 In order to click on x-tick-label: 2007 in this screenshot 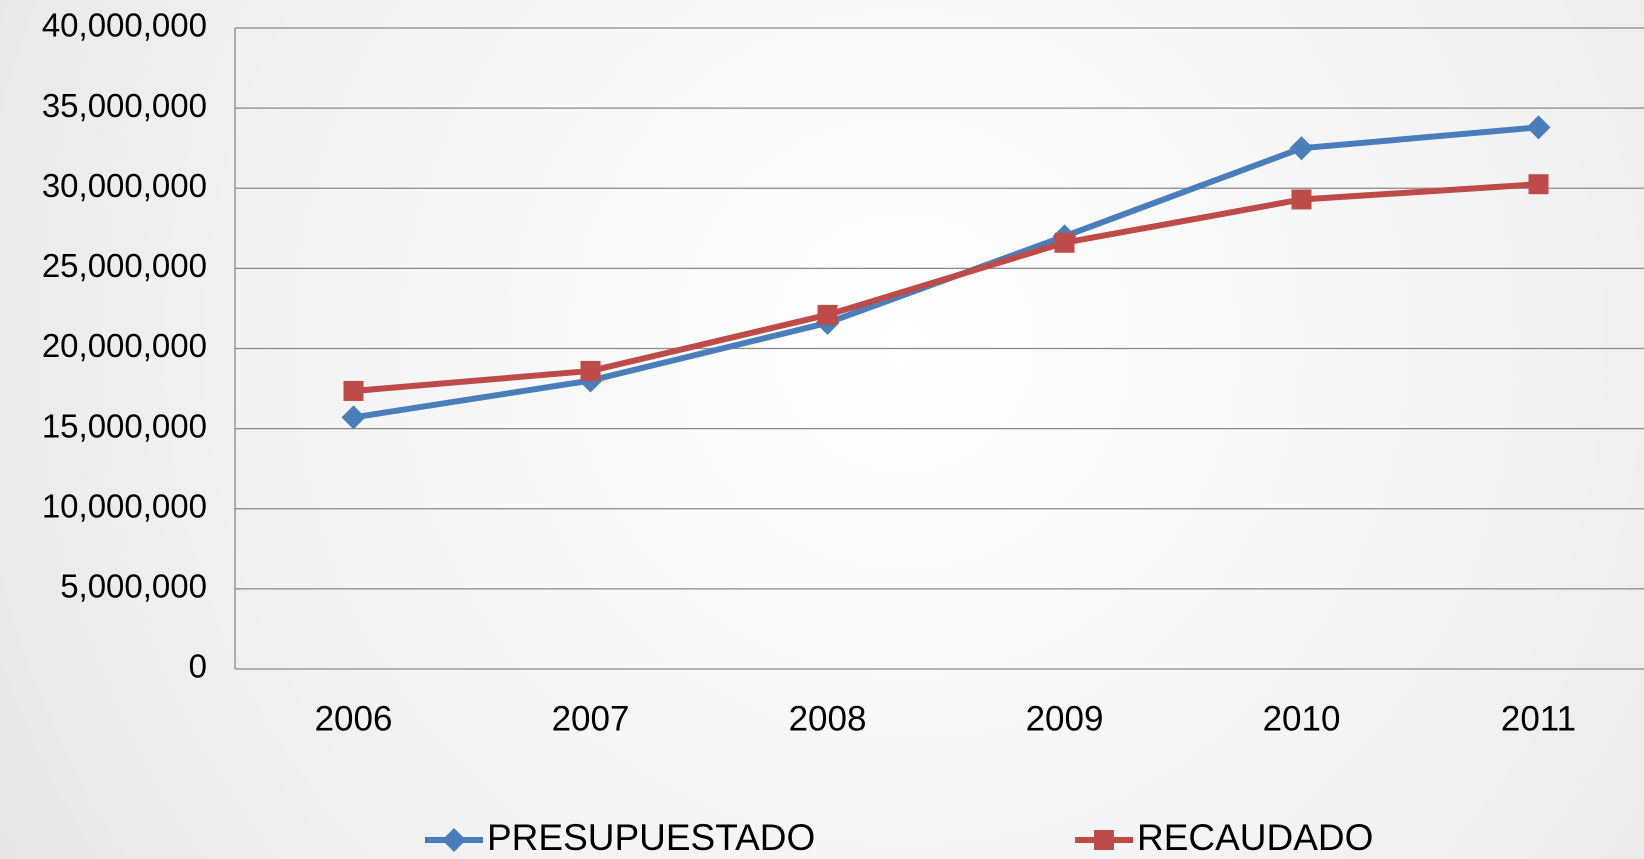, I will do `click(591, 718)`.